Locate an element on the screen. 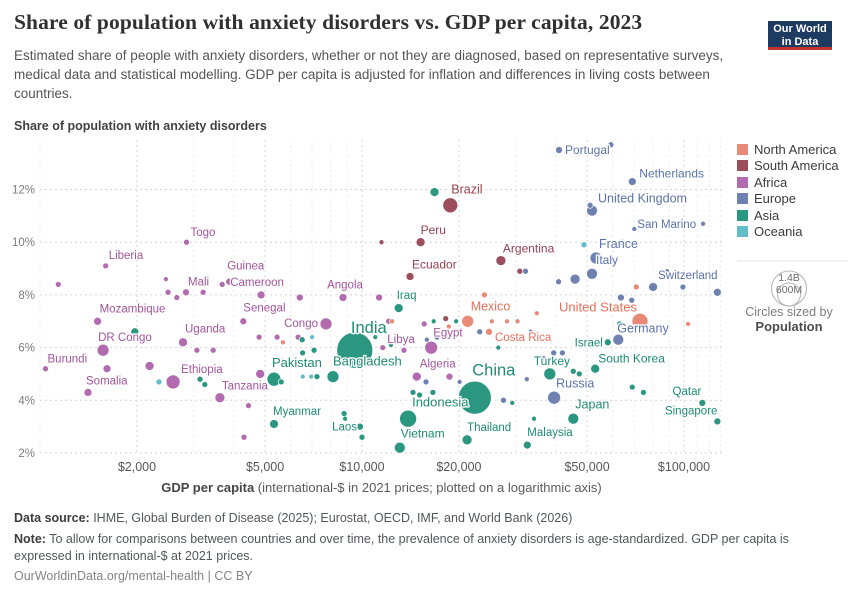 This screenshot has width=850, height=600. data-point-cameroon is located at coordinates (261, 295).